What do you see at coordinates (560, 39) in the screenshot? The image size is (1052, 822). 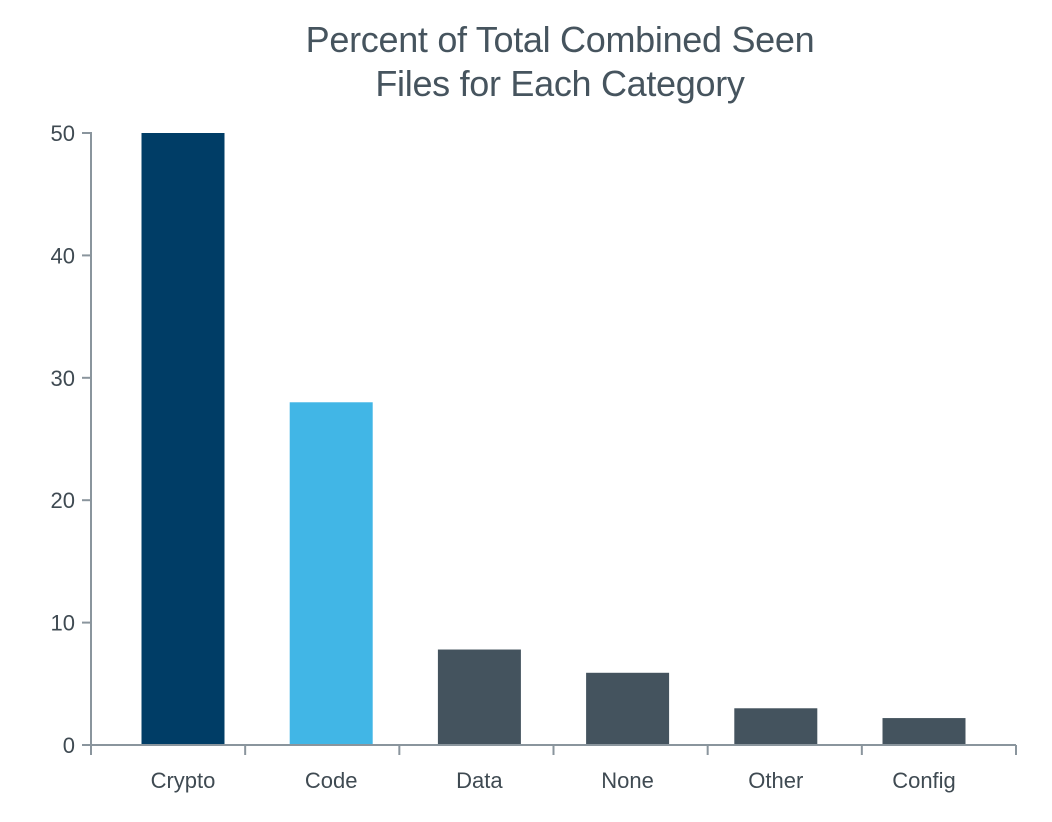 I see `chart-title-line-1: Percent of Total Combined Seen` at bounding box center [560, 39].